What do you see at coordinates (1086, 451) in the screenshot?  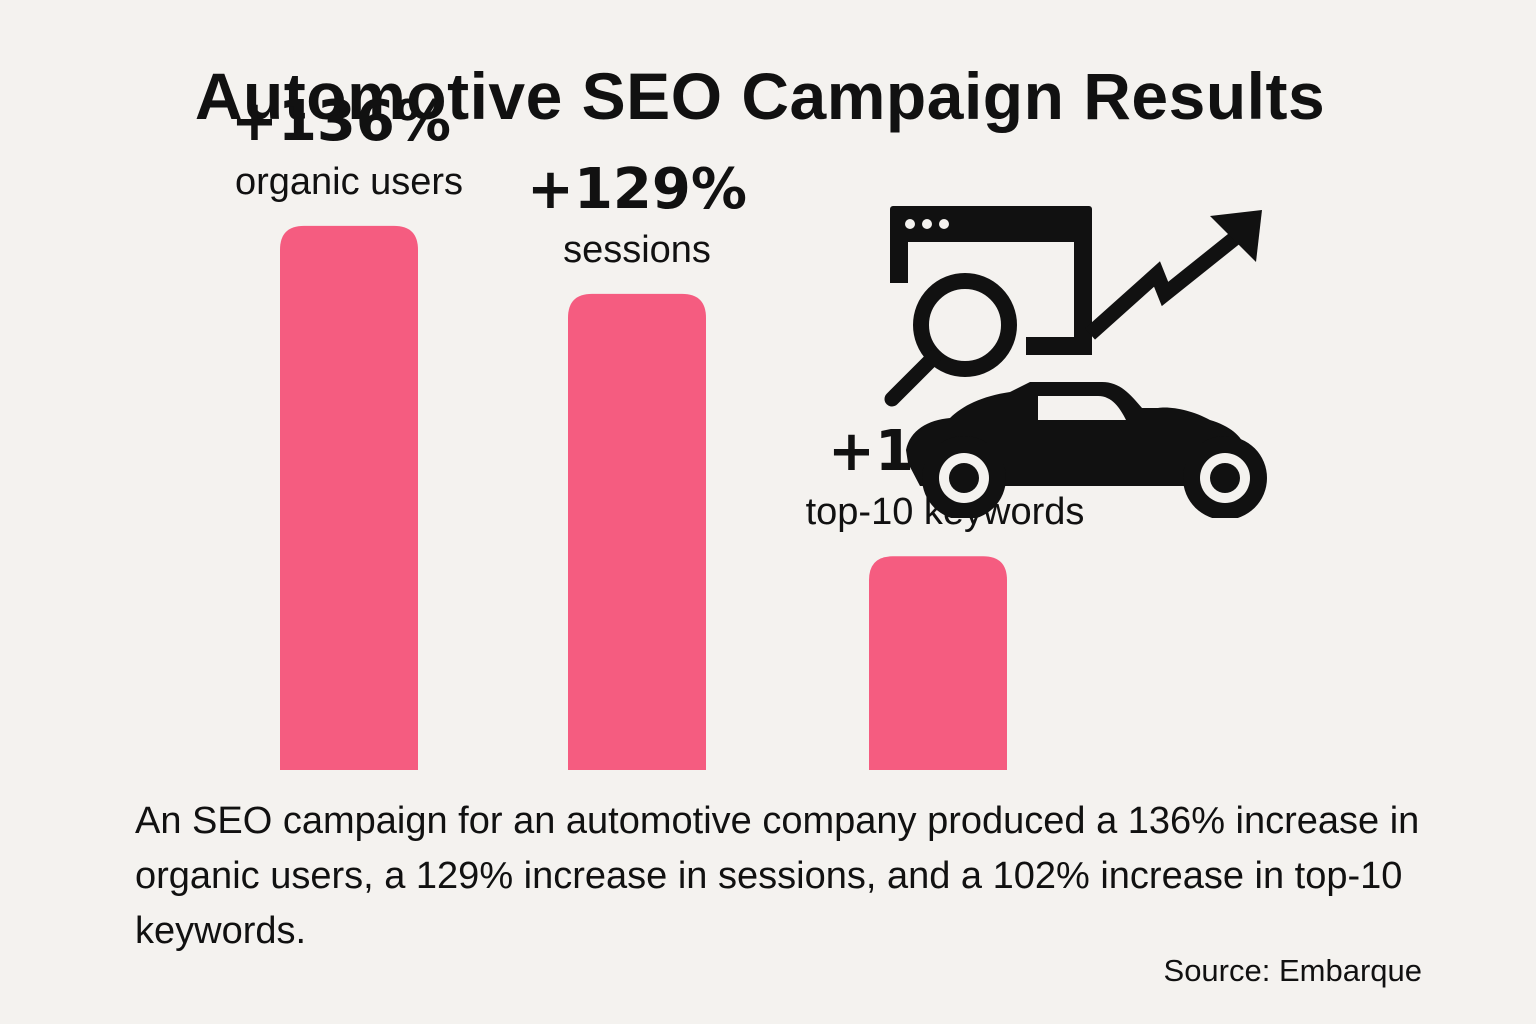 I see `car-icon` at bounding box center [1086, 451].